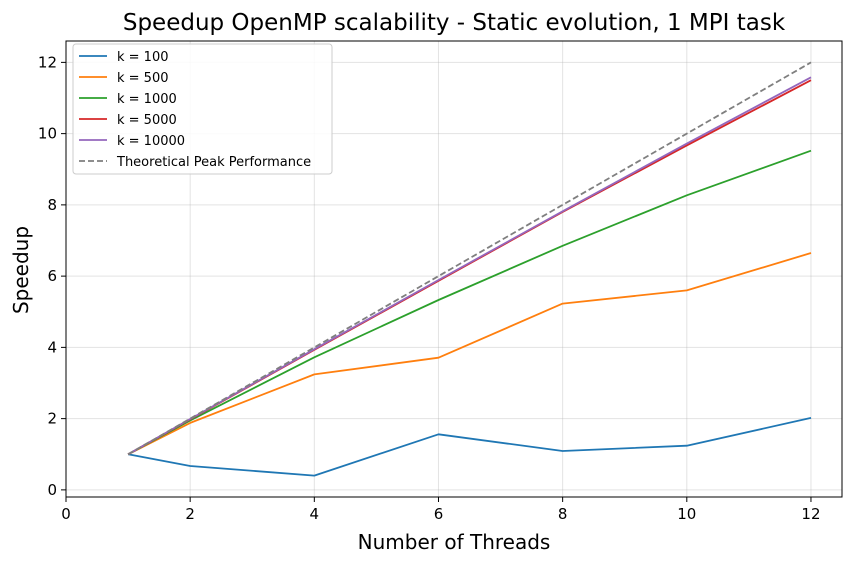 The width and height of the screenshot is (851, 562). I want to click on legend-label: k = 1000, so click(147, 99).